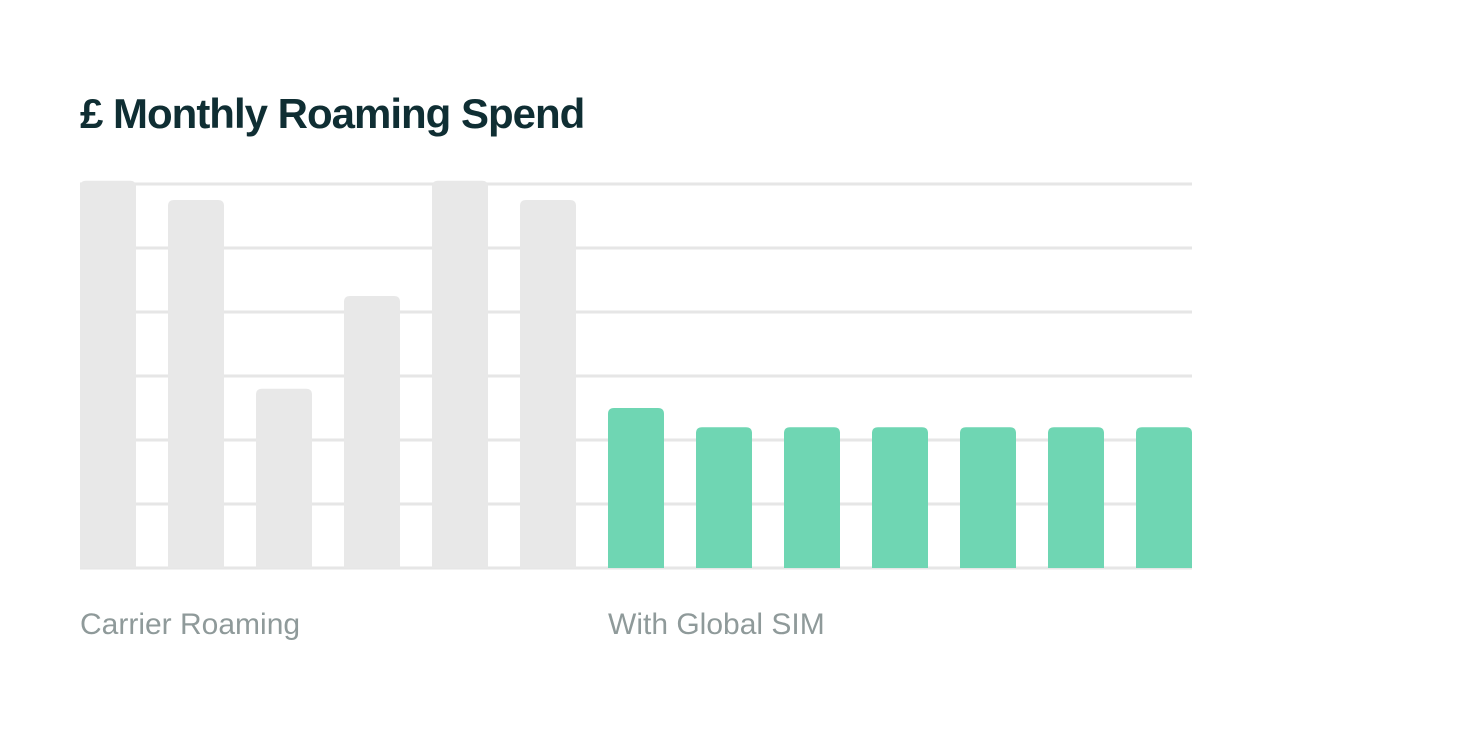  Describe the element at coordinates (332, 113) in the screenshot. I see `chart-title: £ Monthly Roaming Spend` at that location.